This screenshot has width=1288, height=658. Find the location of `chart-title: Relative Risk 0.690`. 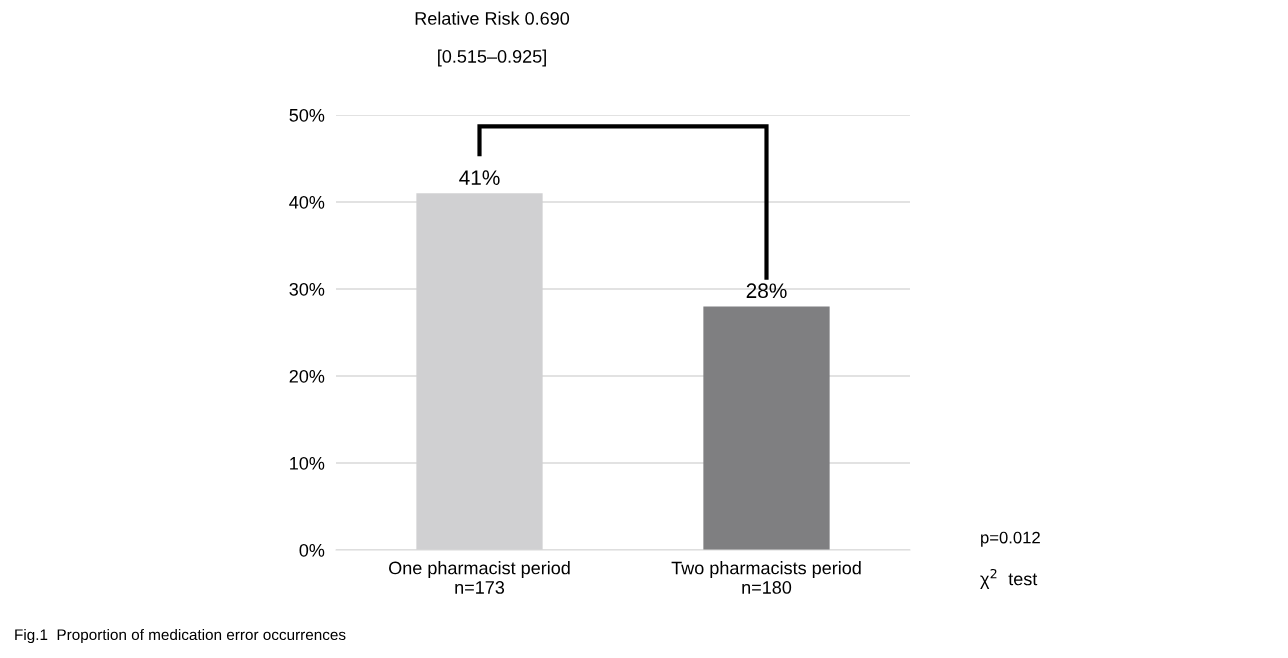

chart-title: Relative Risk 0.690 is located at coordinates (492, 18).